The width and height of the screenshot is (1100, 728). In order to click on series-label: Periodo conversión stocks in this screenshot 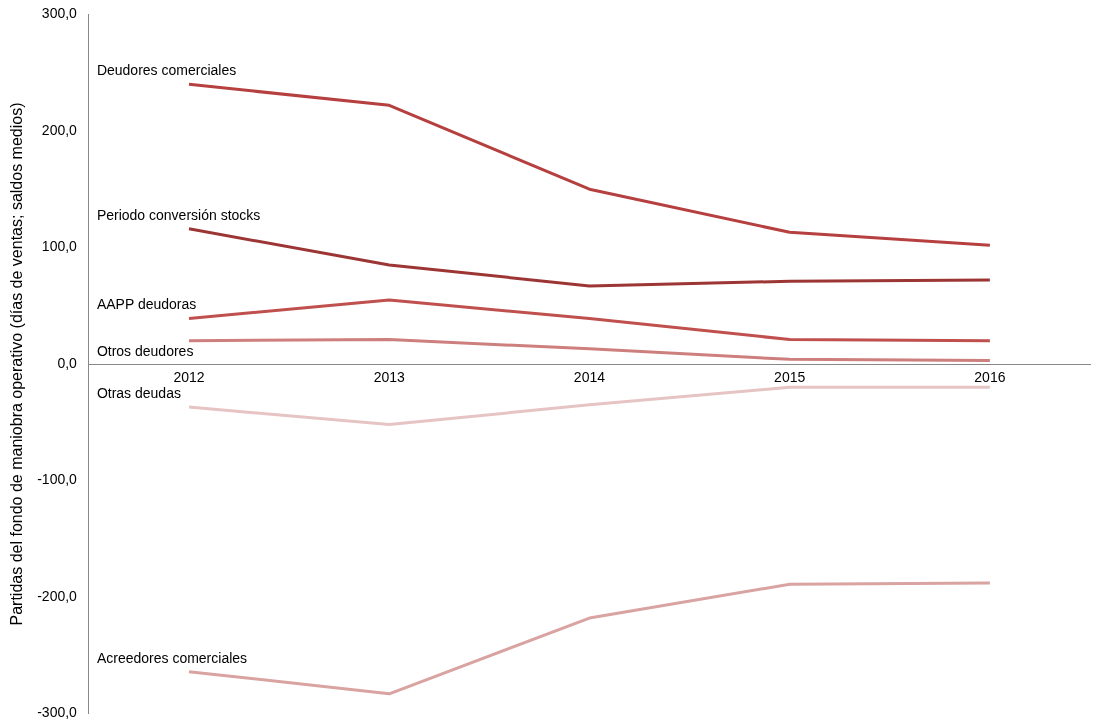, I will do `click(178, 214)`.